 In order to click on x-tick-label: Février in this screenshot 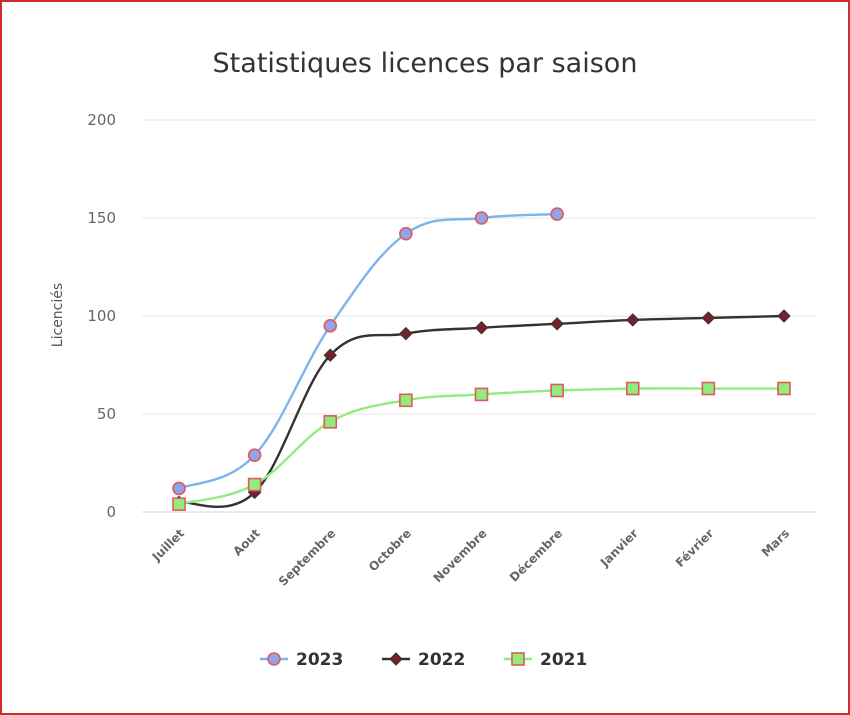, I will do `click(695, 548)`.